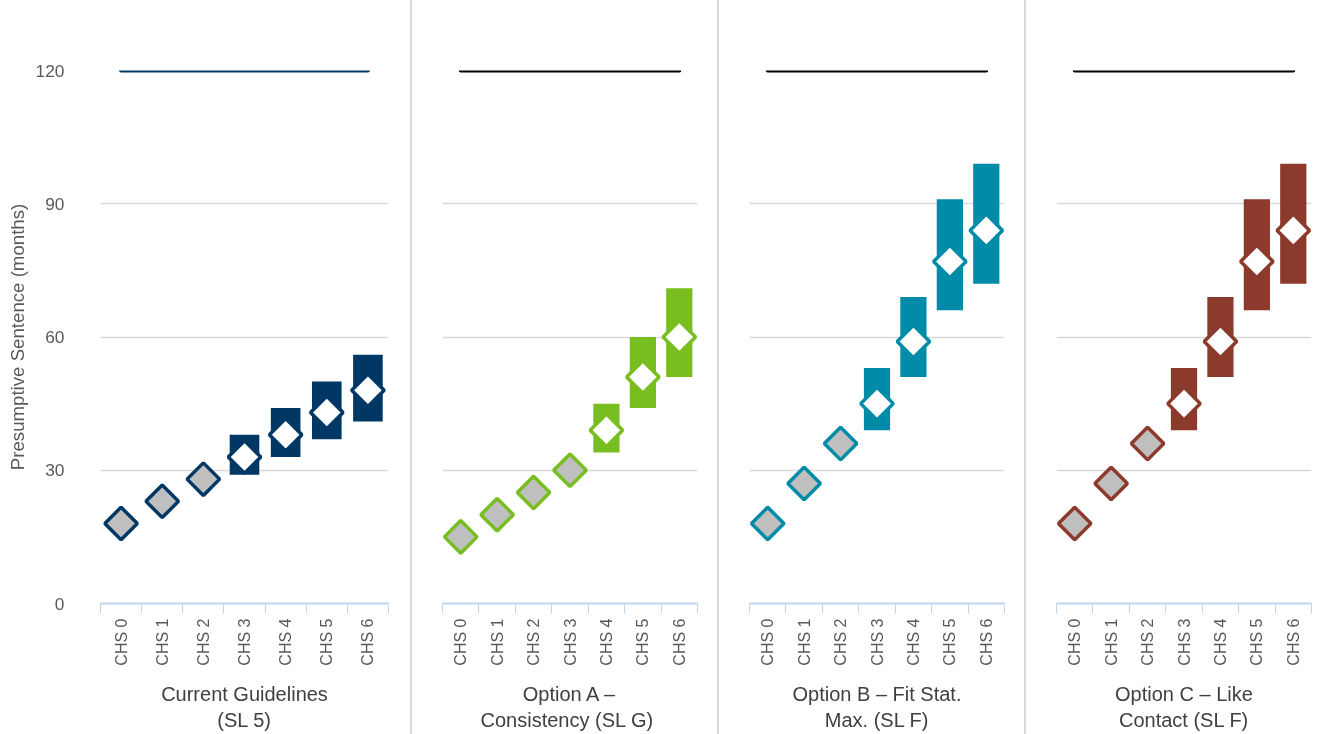 This screenshot has height=734, width=1331. What do you see at coordinates (50, 70) in the screenshot?
I see `y-tick-label: 120` at bounding box center [50, 70].